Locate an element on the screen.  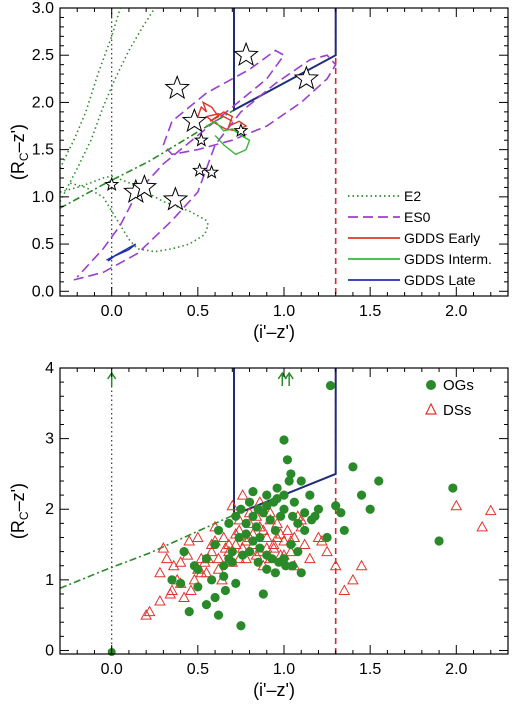
y-tick-label: 1.0 is located at coordinates (43, 197).